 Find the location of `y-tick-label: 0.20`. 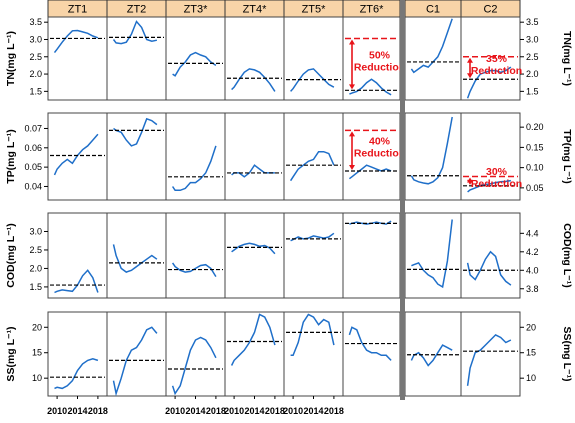

y-tick-label: 0.20 is located at coordinates (535, 127).